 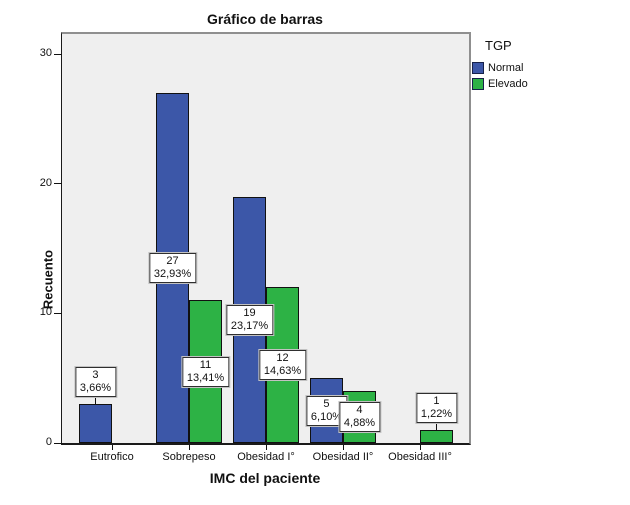 I want to click on bar-label: 1 1,22%, so click(x=436, y=408).